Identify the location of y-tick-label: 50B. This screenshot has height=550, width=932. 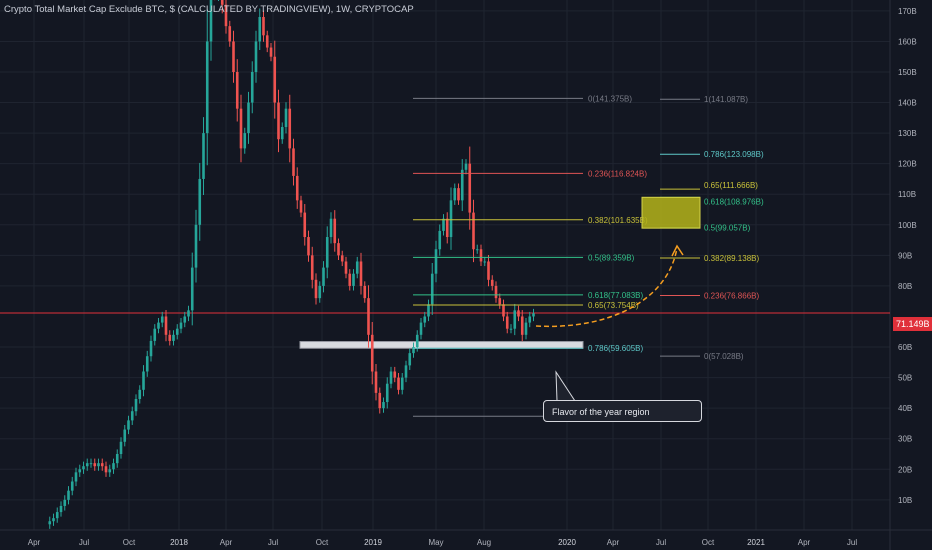
(905, 378).